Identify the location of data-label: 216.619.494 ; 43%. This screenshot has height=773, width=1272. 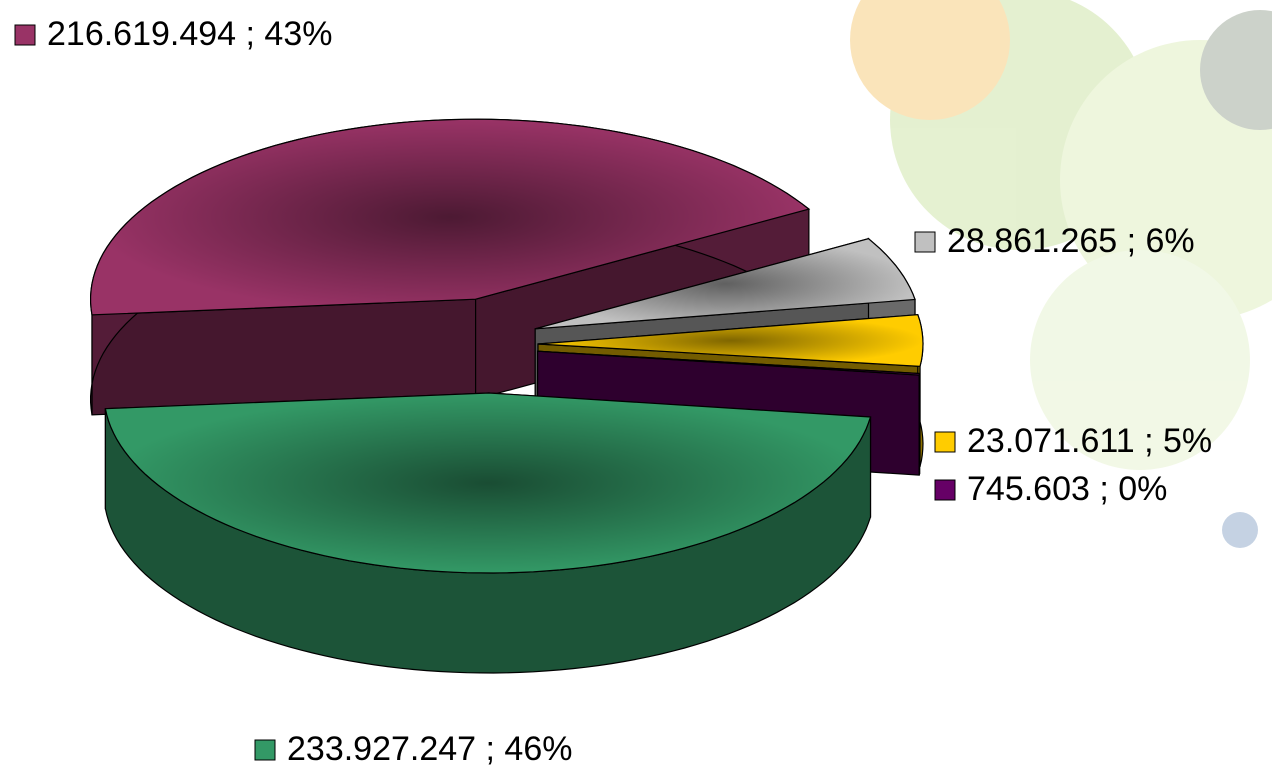
(189, 34).